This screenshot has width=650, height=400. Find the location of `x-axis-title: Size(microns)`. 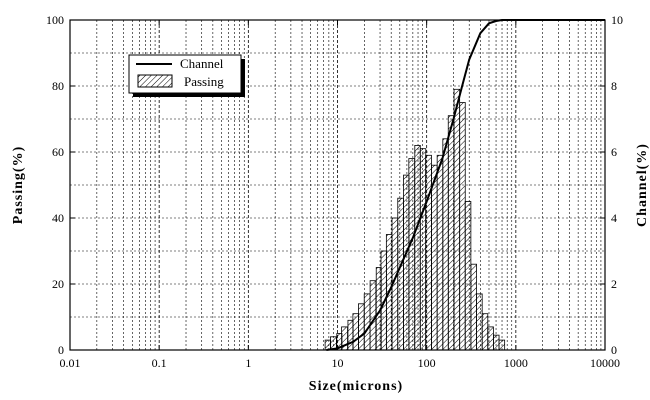

x-axis-title: Size(microns) is located at coordinates (356, 386).